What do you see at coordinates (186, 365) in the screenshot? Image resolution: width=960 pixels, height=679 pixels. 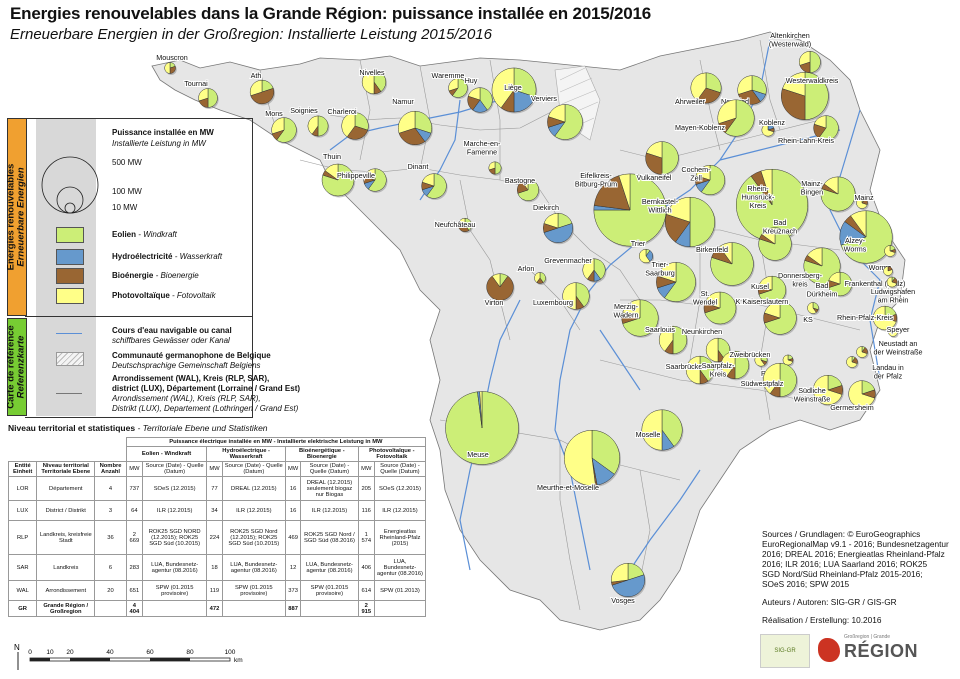 I see `legend-comm-de: Deutschsprachige Gemeinschaft Belgiens` at bounding box center [186, 365].